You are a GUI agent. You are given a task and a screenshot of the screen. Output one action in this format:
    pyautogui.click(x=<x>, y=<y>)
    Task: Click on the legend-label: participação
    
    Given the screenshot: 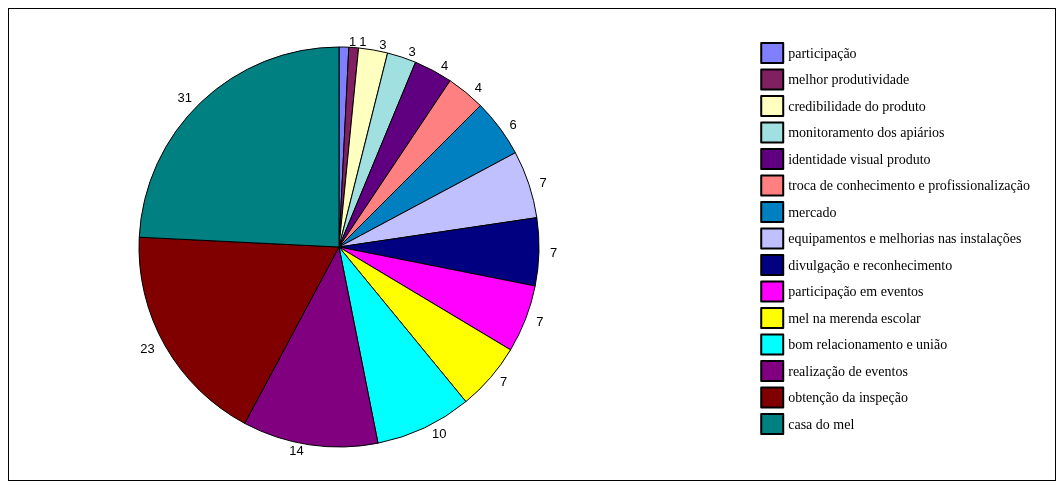 What is the action you would take?
    pyautogui.click(x=822, y=53)
    